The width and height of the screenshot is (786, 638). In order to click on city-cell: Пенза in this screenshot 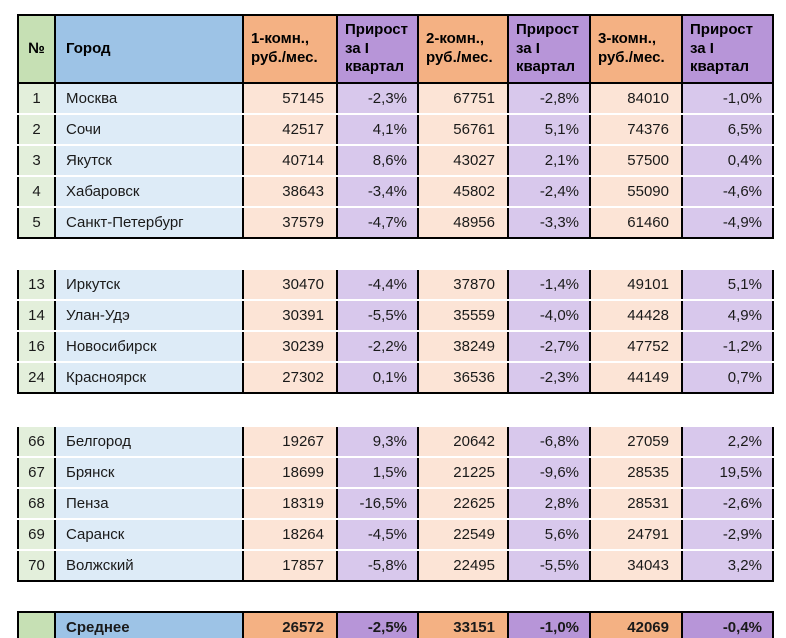, I will do `click(149, 504)`.